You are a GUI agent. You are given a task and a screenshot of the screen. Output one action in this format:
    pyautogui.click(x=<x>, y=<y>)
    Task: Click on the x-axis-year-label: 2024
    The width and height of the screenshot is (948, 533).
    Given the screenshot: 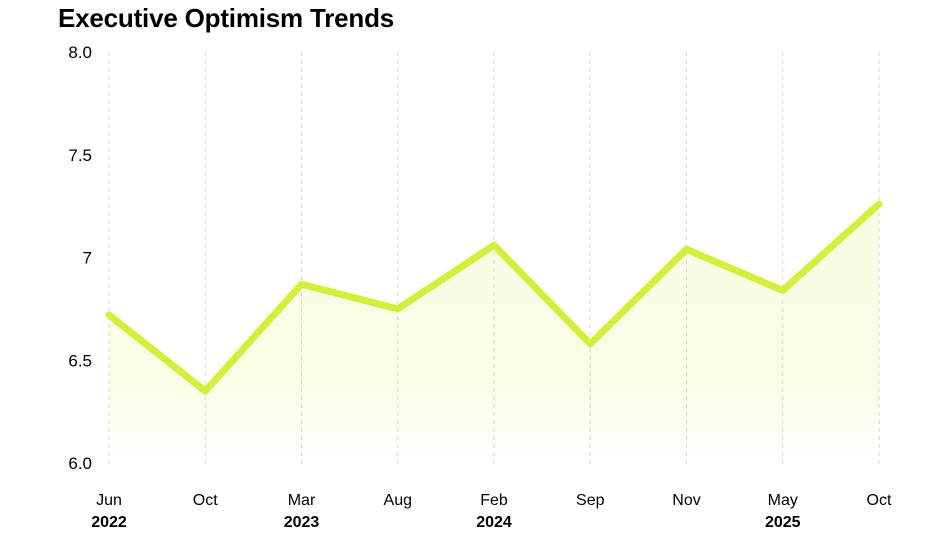 What is the action you would take?
    pyautogui.click(x=494, y=522)
    